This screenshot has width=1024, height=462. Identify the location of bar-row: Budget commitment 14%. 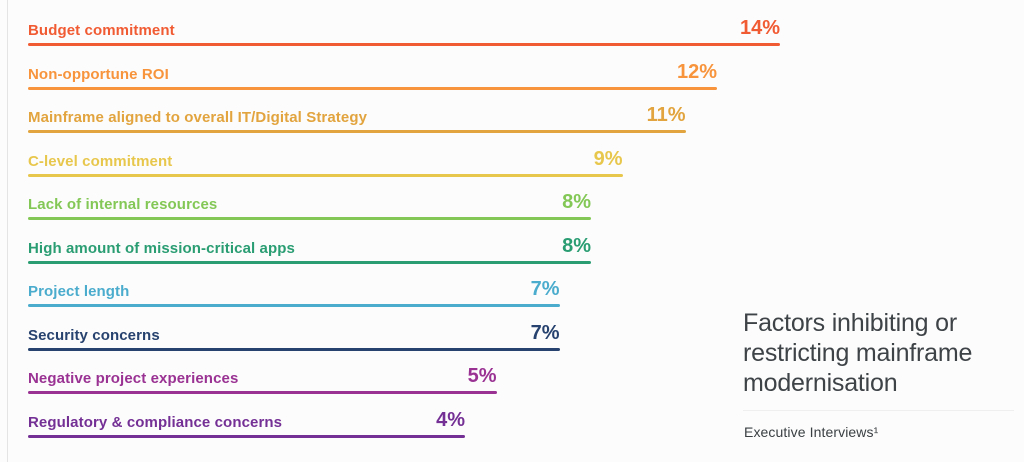
(404, 31).